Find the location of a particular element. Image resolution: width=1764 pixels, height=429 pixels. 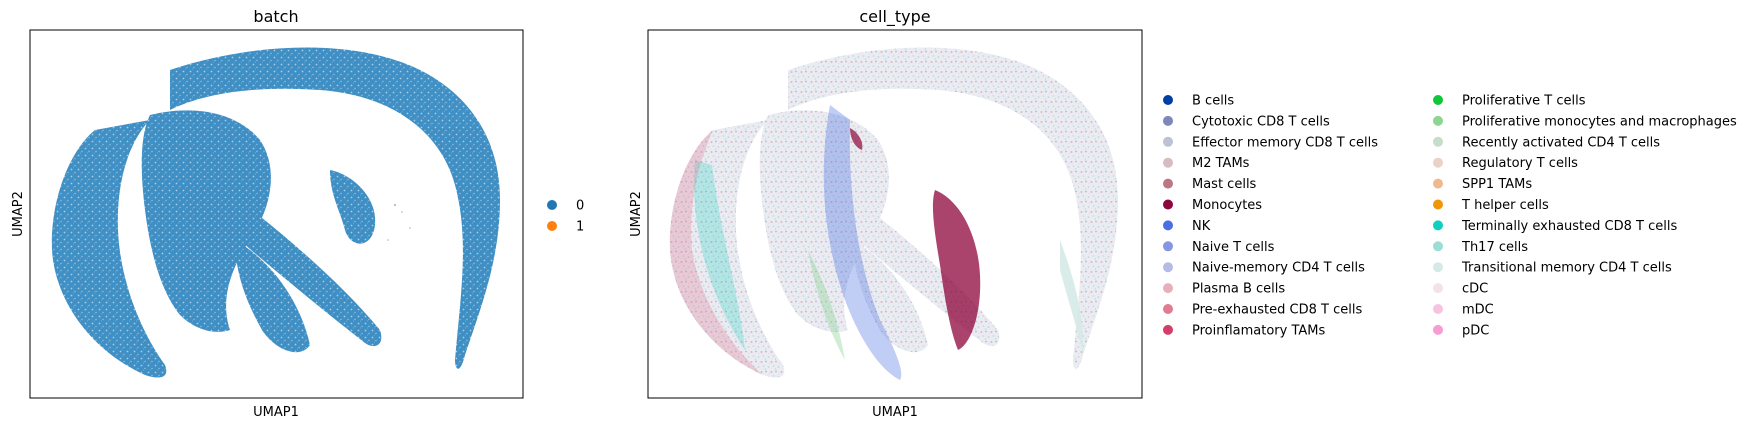

cell-type-legend-item: Proliferative monocytes and macrophages is located at coordinates (1585, 121).